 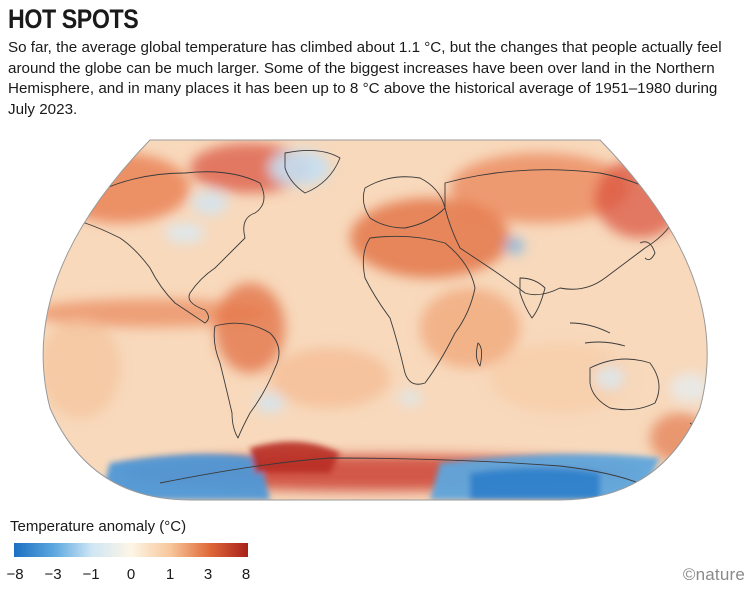 What do you see at coordinates (131, 574) in the screenshot?
I see `legend-tick-0: 0` at bounding box center [131, 574].